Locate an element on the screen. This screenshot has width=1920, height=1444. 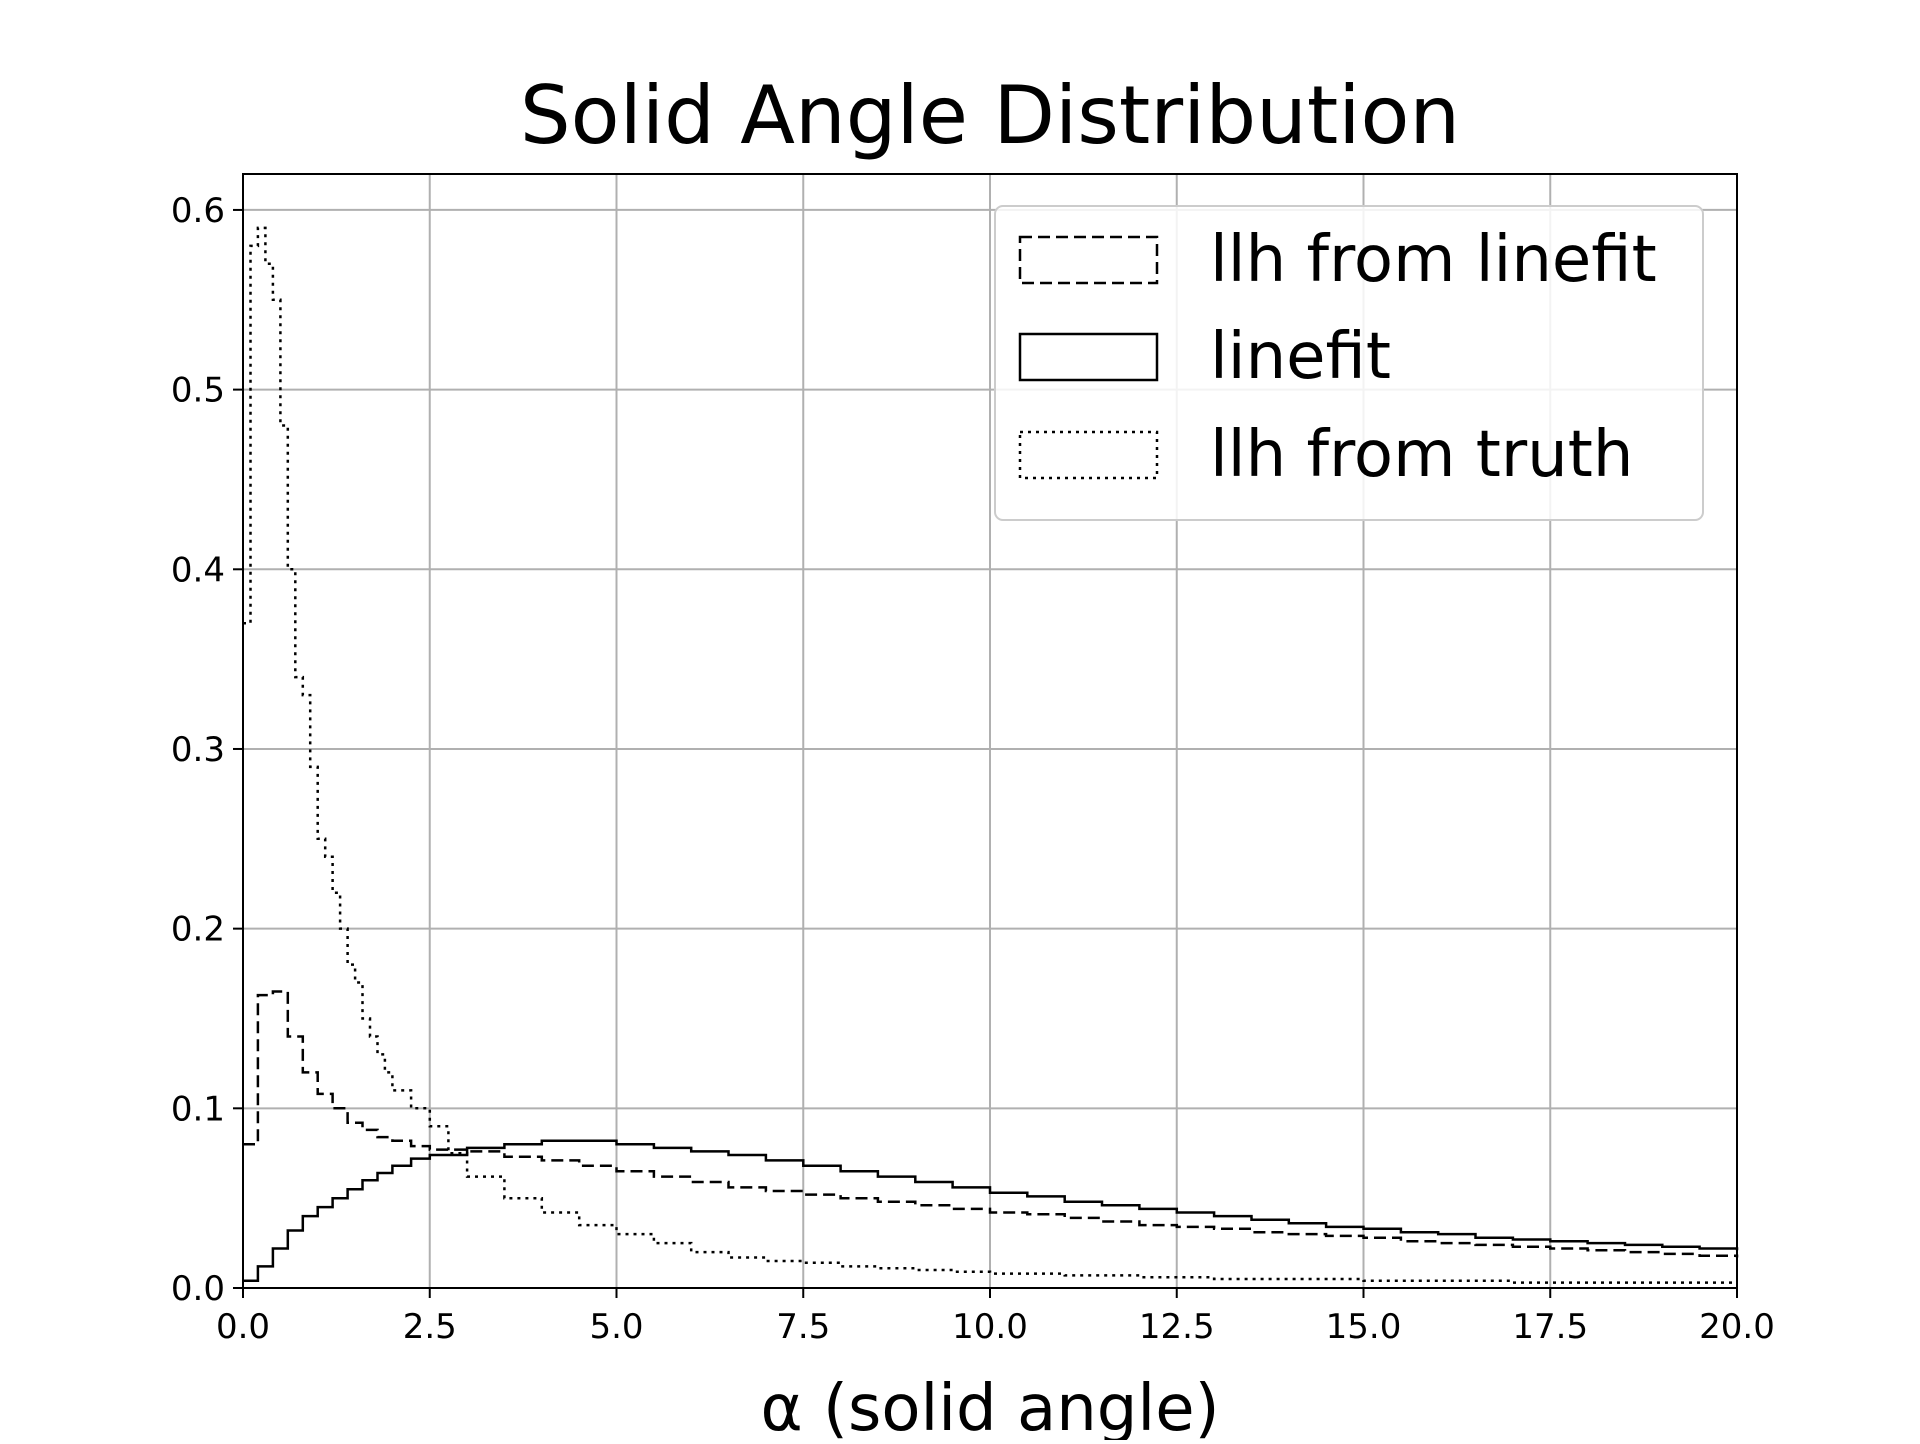
series-llh-from-linefit-line is located at coordinates (991, 1124).